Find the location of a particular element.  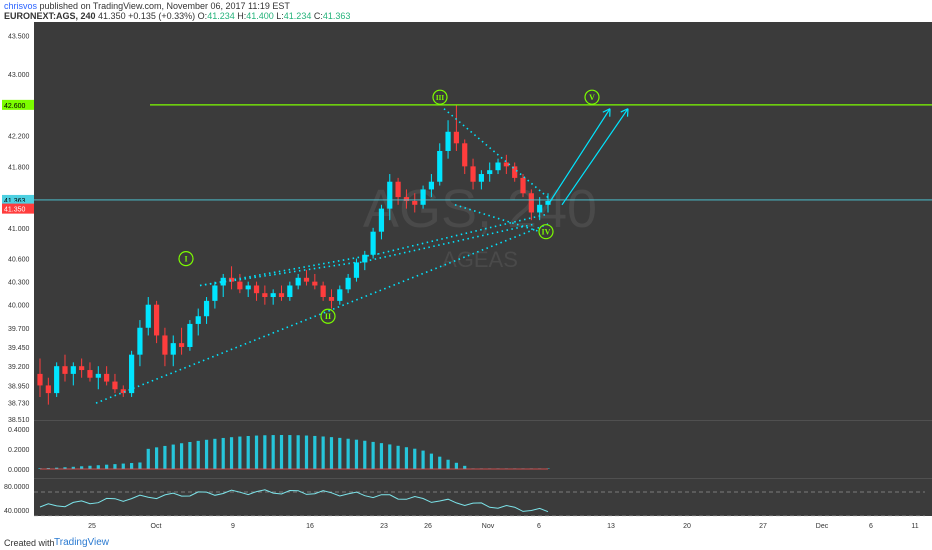

price-tick-label: 40.000 is located at coordinates (19, 306).